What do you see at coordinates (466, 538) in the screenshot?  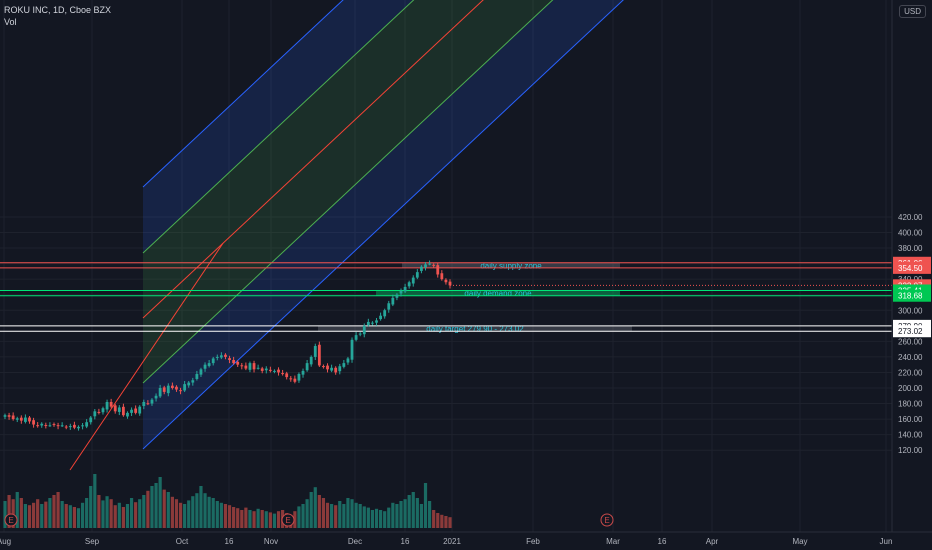 I see `time-axis: Aug Sep Oct 16 Nov Dec 16 2021 Feb Mar 16 Apr May Jun` at bounding box center [466, 538].